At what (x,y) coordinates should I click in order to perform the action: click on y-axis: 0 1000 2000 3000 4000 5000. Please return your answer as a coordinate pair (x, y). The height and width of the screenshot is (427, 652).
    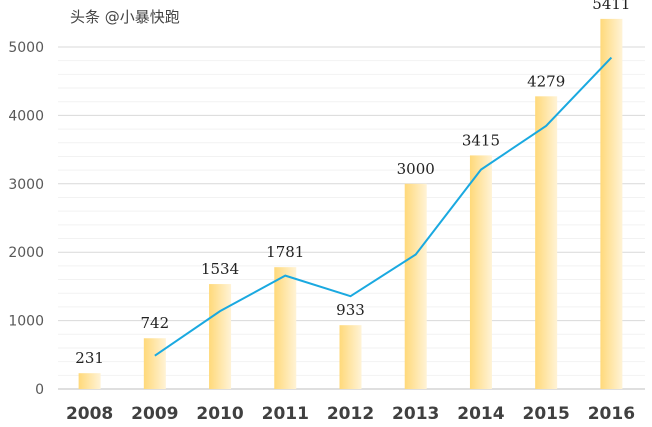
    Looking at the image, I should click on (26, 219).